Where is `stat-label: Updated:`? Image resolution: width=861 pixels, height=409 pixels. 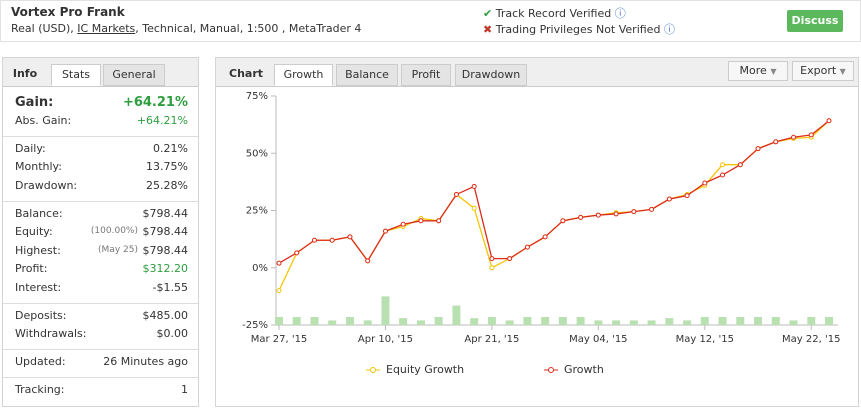 stat-label: Updated: is located at coordinates (40, 361).